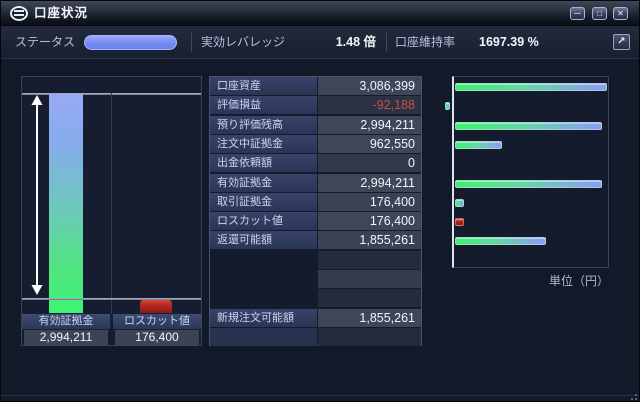 This screenshot has width=640, height=402. I want to click on table-row-label: 評価損益, so click(263, 105).